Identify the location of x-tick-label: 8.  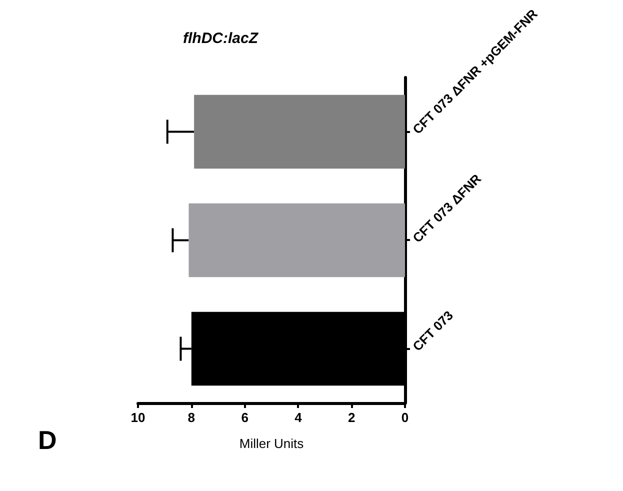
(192, 417).